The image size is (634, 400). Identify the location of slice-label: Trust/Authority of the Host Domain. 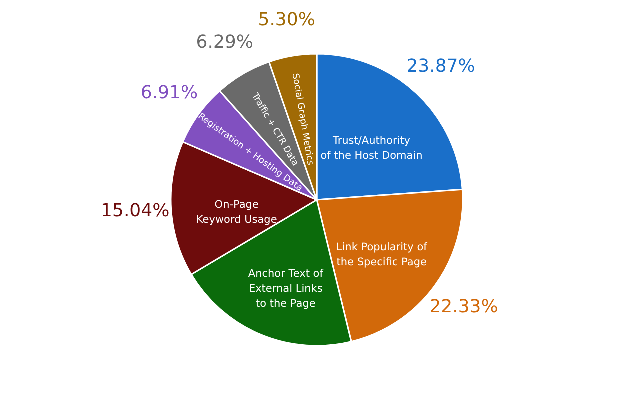
(371, 148).